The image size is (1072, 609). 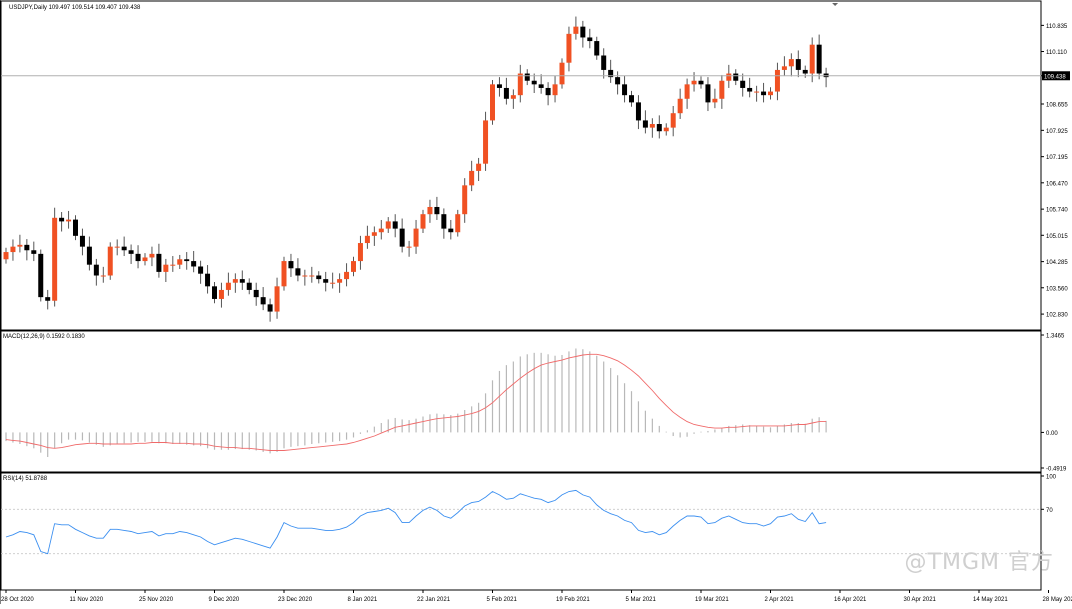 I want to click on x-tick-label: 28 May 2021, so click(x=1057, y=600).